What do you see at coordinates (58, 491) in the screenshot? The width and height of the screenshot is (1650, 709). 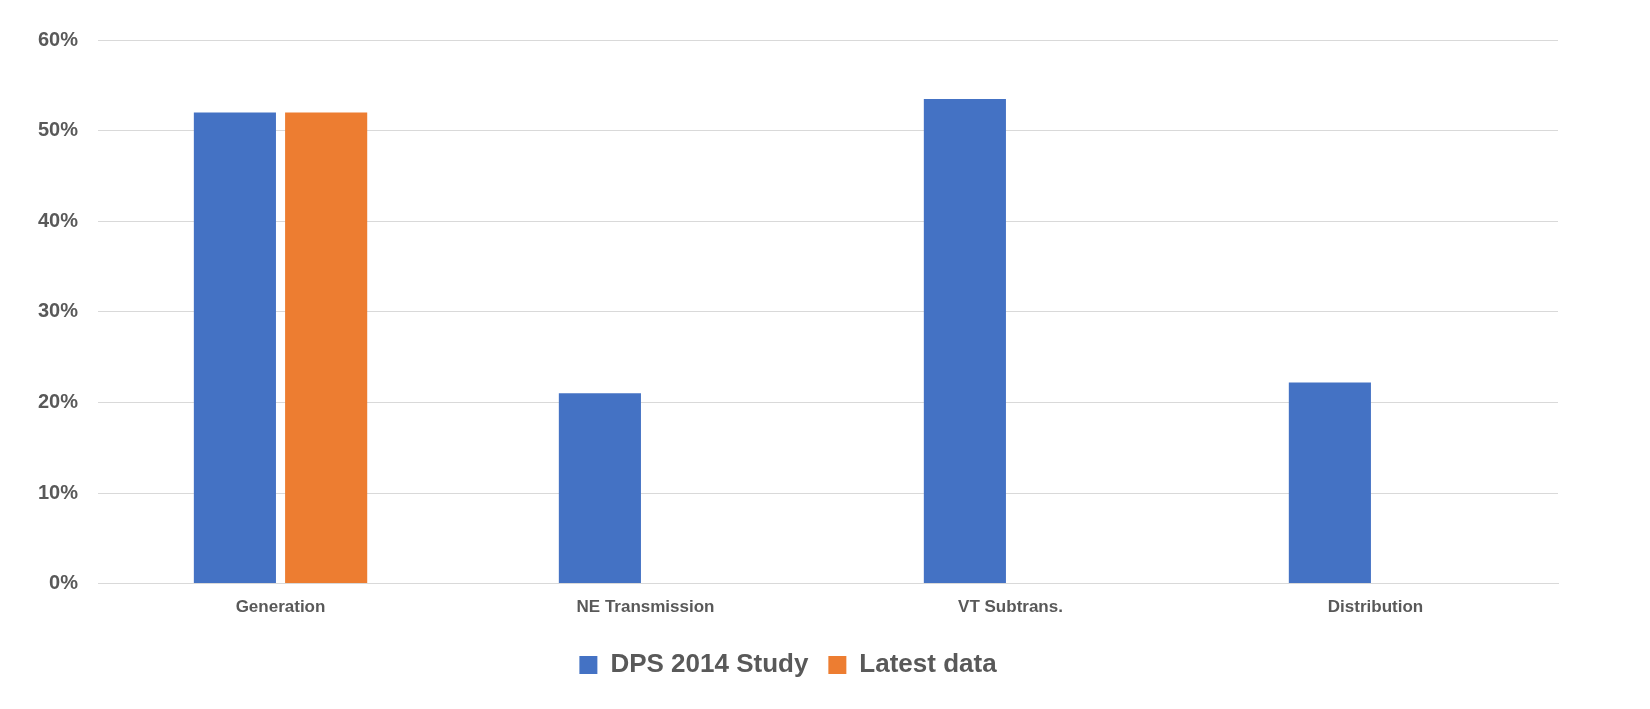 I see `y-tick-label: 10%` at bounding box center [58, 491].